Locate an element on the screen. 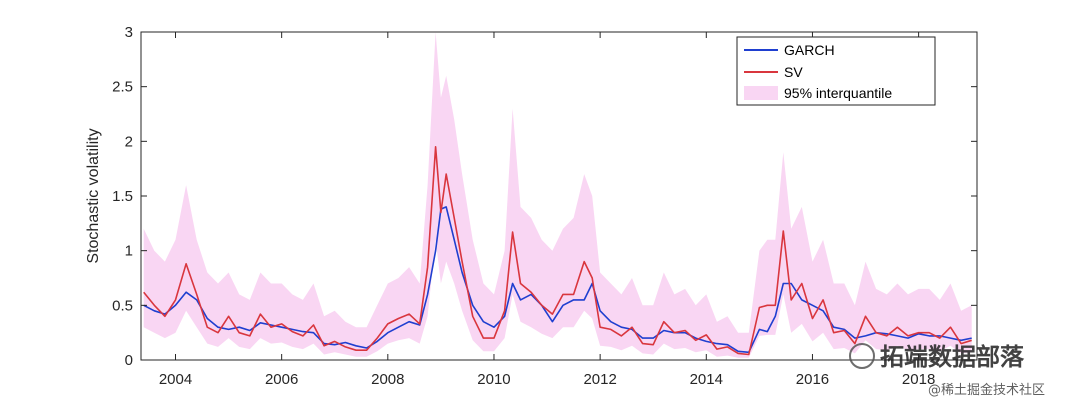 Image resolution: width=1080 pixels, height=405 pixels. legend: GARCH SV 95% interquantile is located at coordinates (836, 71).